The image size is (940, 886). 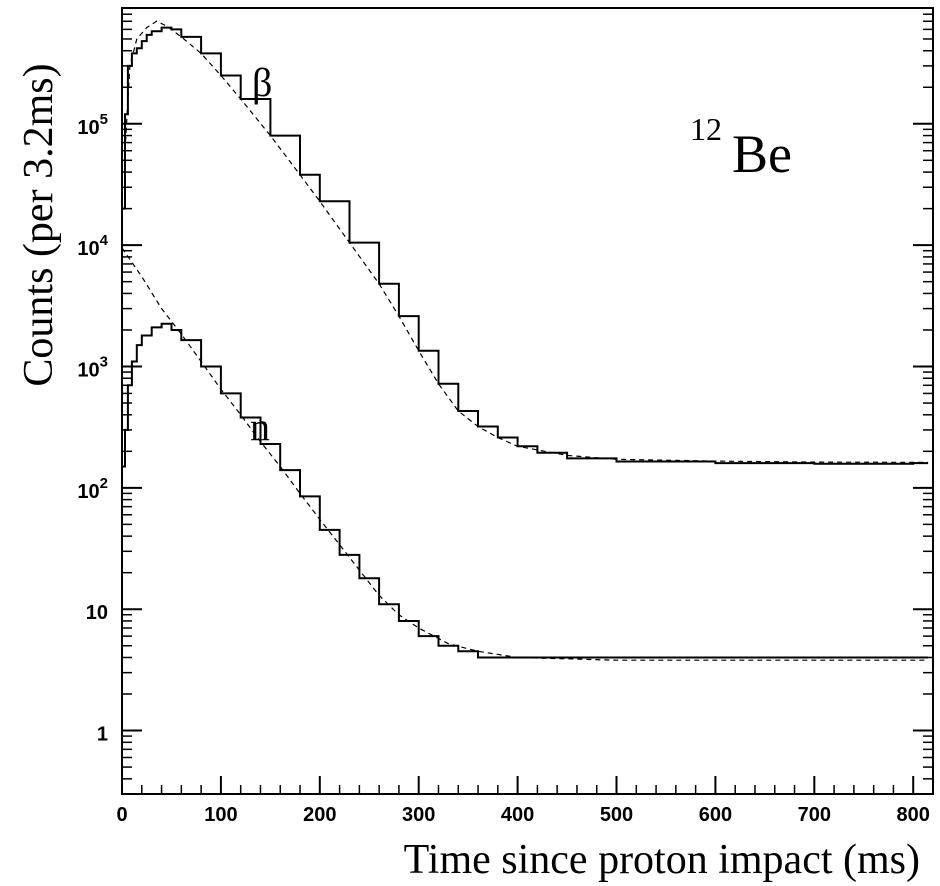 What do you see at coordinates (97, 613) in the screenshot?
I see `y-tick-label: 10` at bounding box center [97, 613].